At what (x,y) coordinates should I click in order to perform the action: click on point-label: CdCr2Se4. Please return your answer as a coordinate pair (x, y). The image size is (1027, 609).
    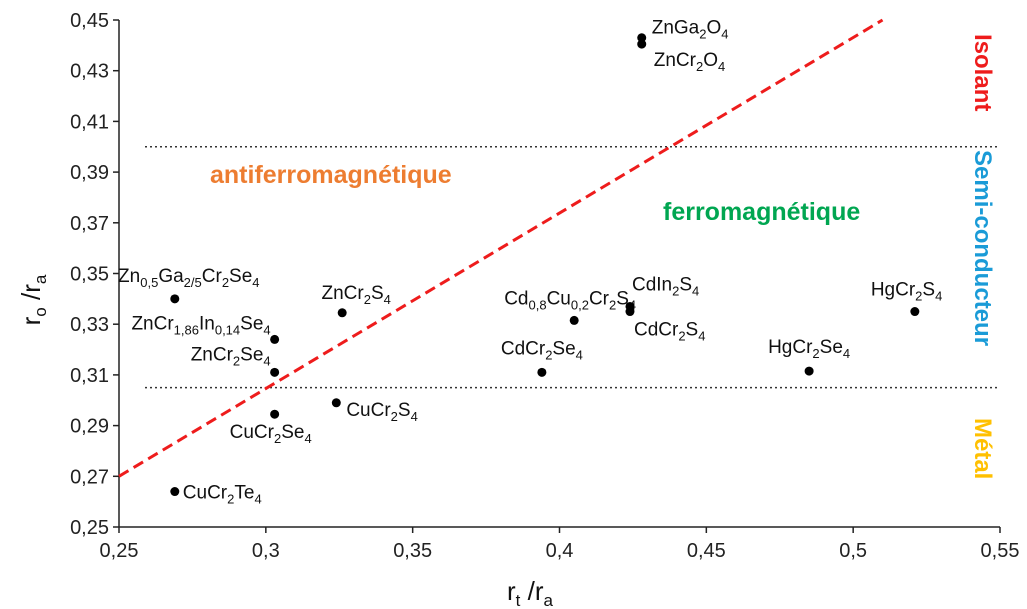
    Looking at the image, I should click on (542, 350).